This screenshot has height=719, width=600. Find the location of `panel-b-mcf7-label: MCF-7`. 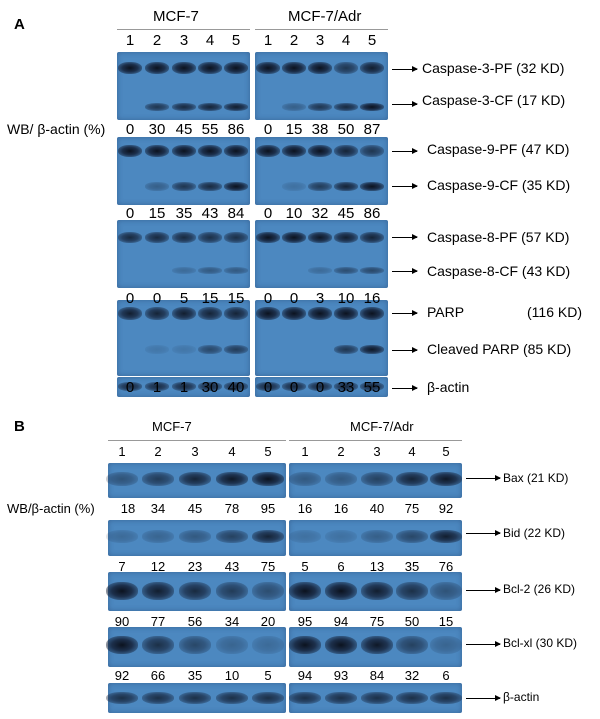

panel-b-mcf7-label: MCF-7 is located at coordinates (172, 426).